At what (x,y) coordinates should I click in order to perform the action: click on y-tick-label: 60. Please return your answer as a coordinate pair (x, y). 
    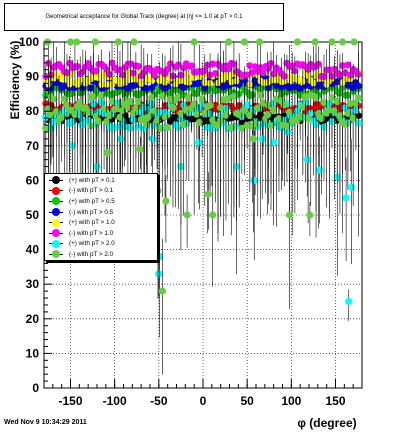
    Looking at the image, I should click on (33, 180).